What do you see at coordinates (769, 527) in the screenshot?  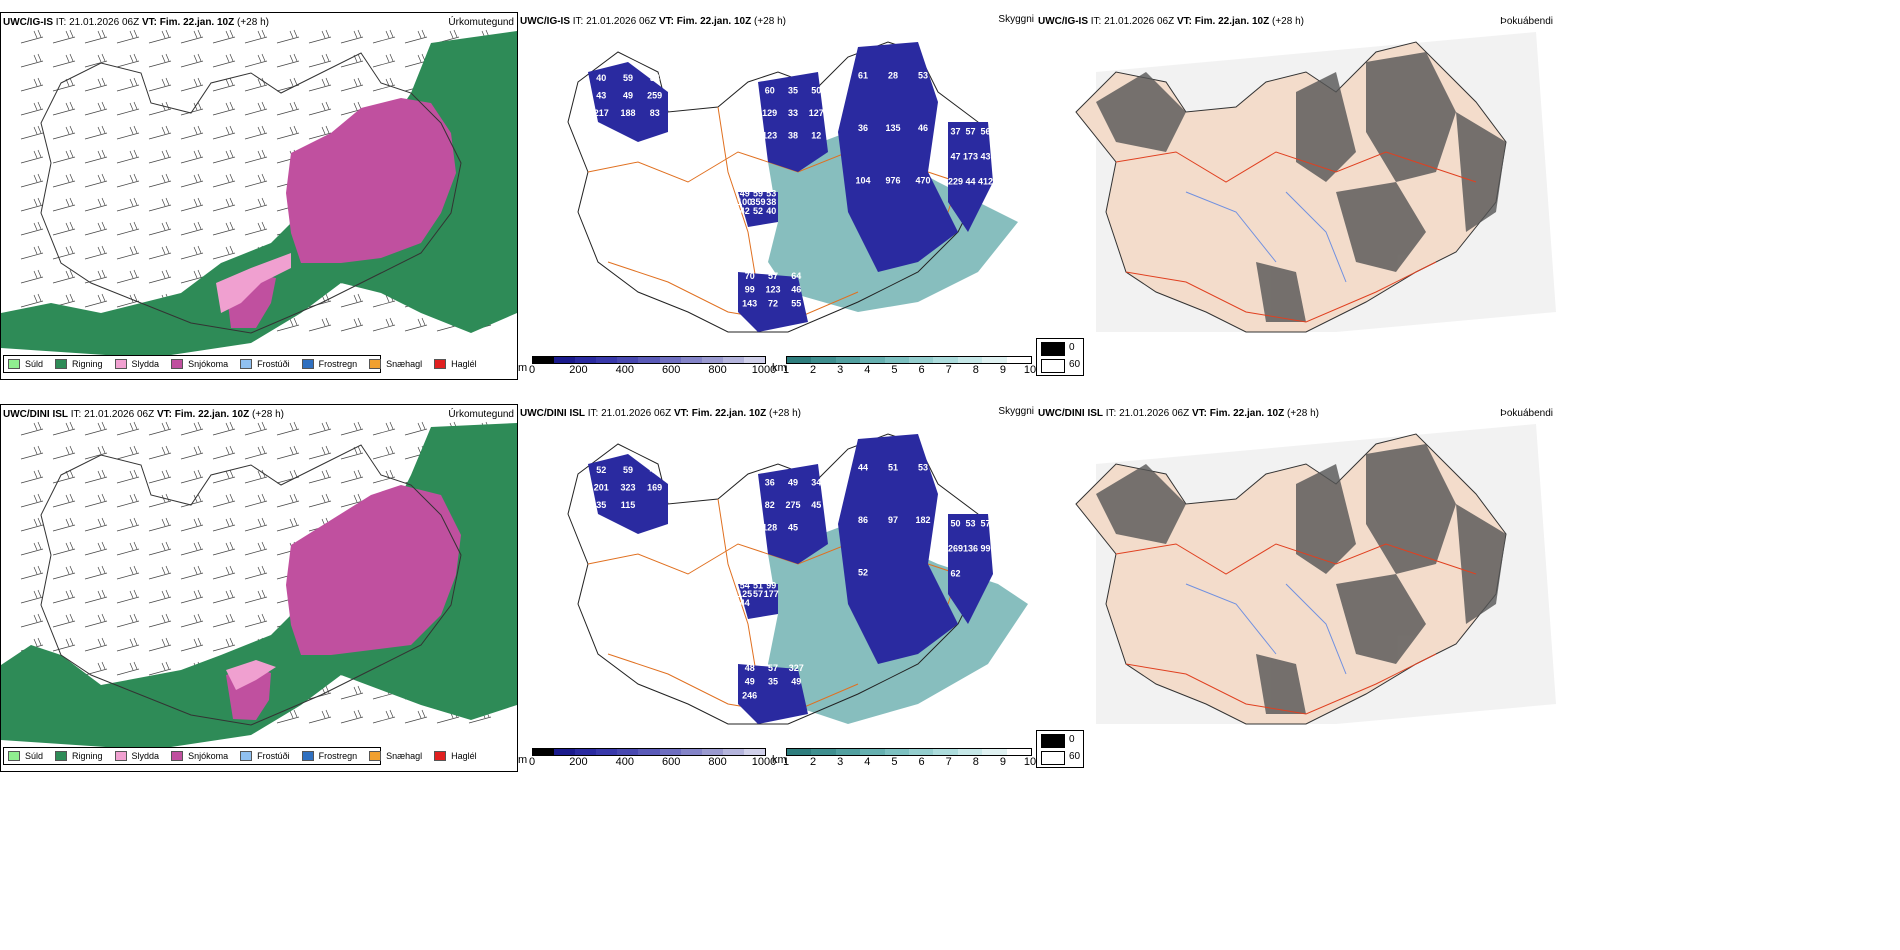 I see `cloud-base-label: 128` at bounding box center [769, 527].